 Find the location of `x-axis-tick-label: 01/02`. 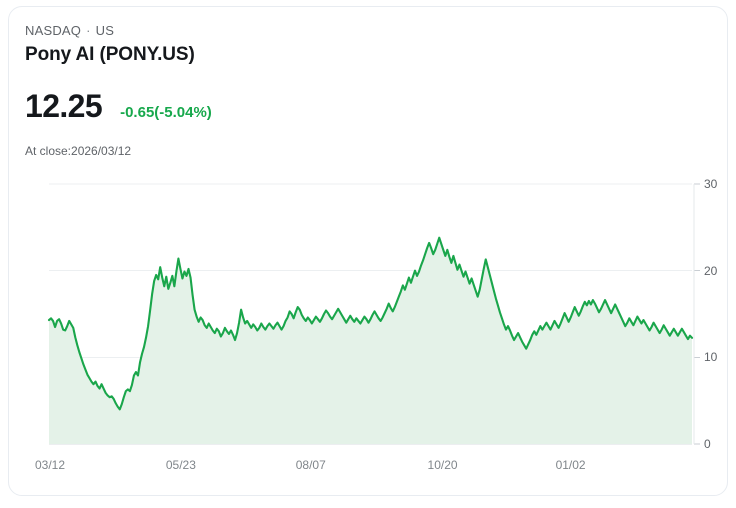

x-axis-tick-label: 01/02 is located at coordinates (570, 465).